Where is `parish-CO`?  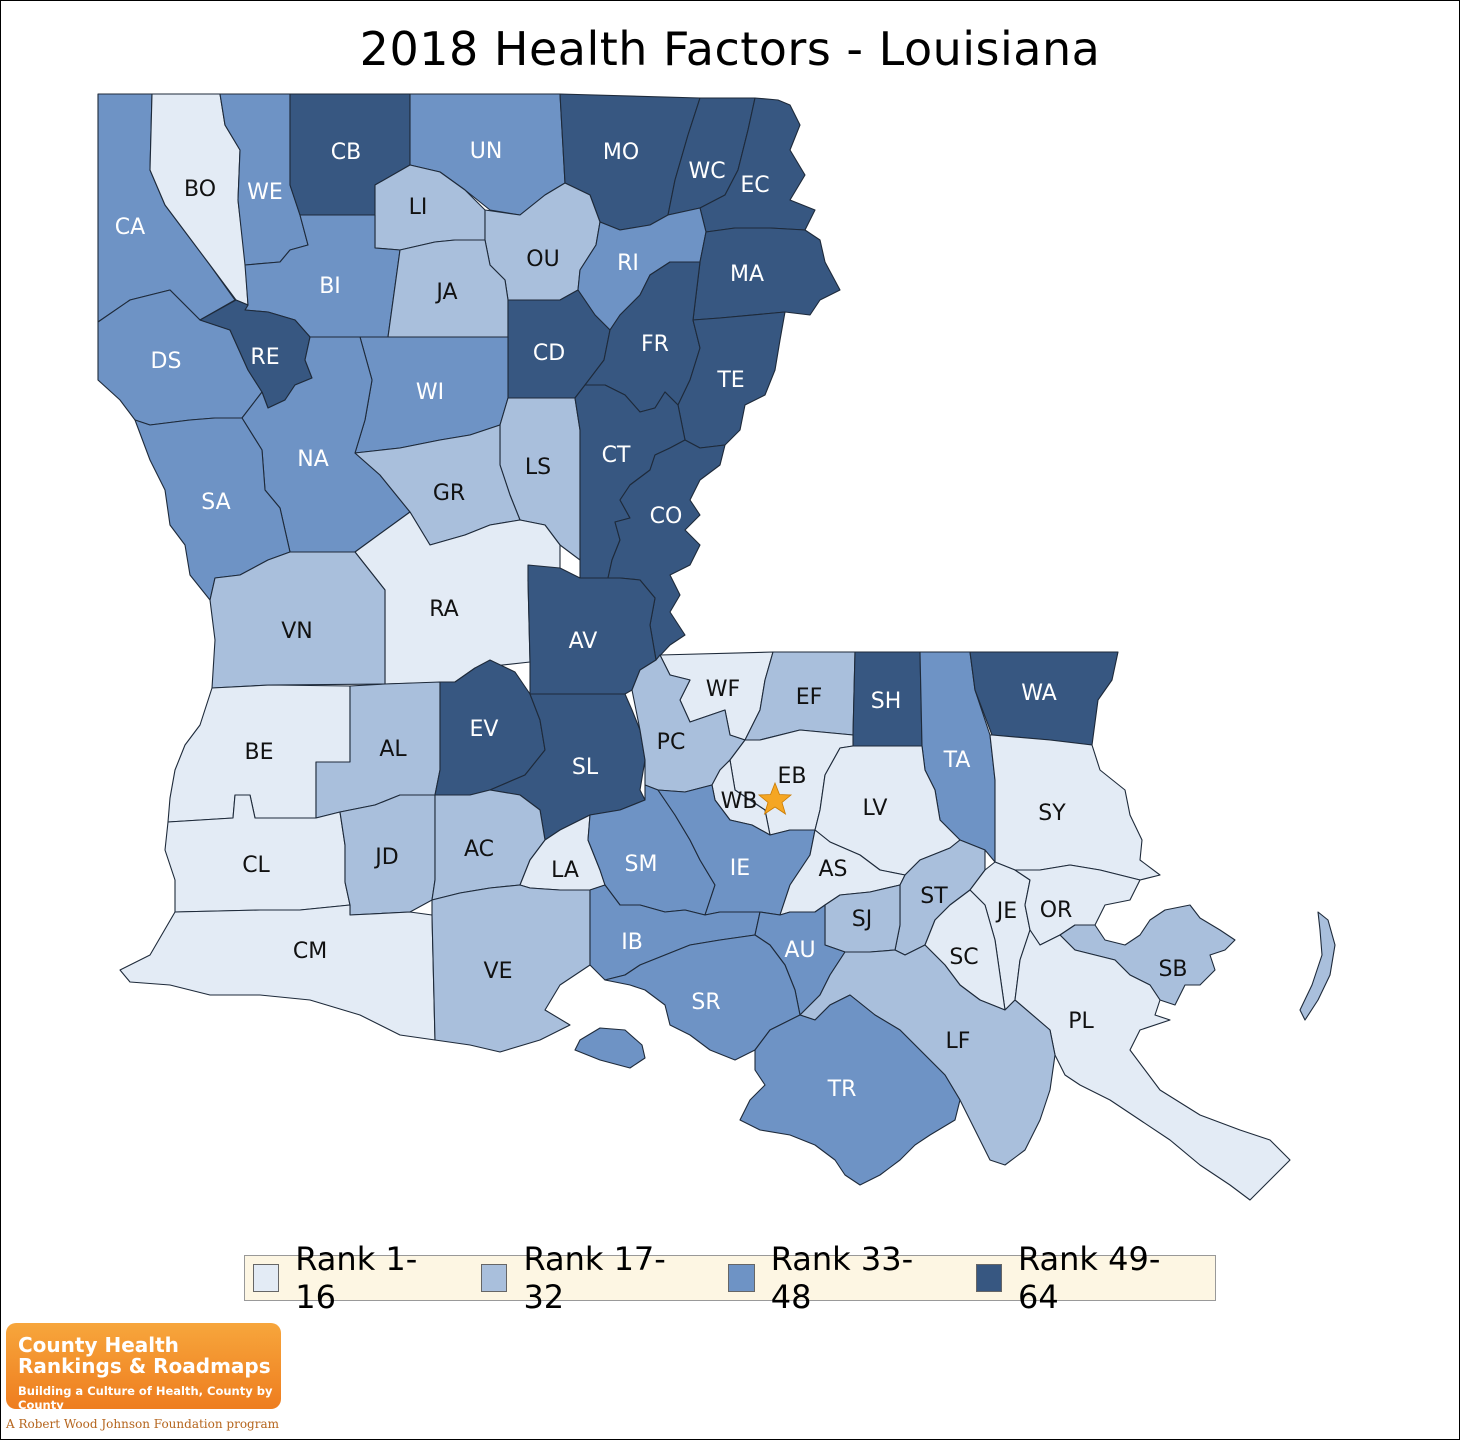 parish-CO is located at coordinates (666, 550).